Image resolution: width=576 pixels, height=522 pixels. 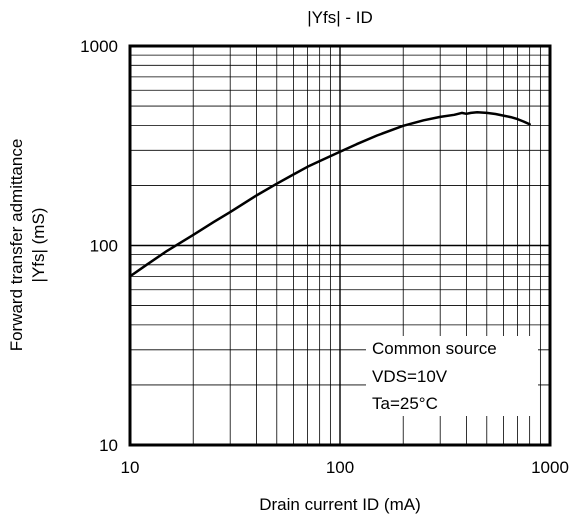 I want to click on x-tick-label: 10, so click(x=130, y=467).